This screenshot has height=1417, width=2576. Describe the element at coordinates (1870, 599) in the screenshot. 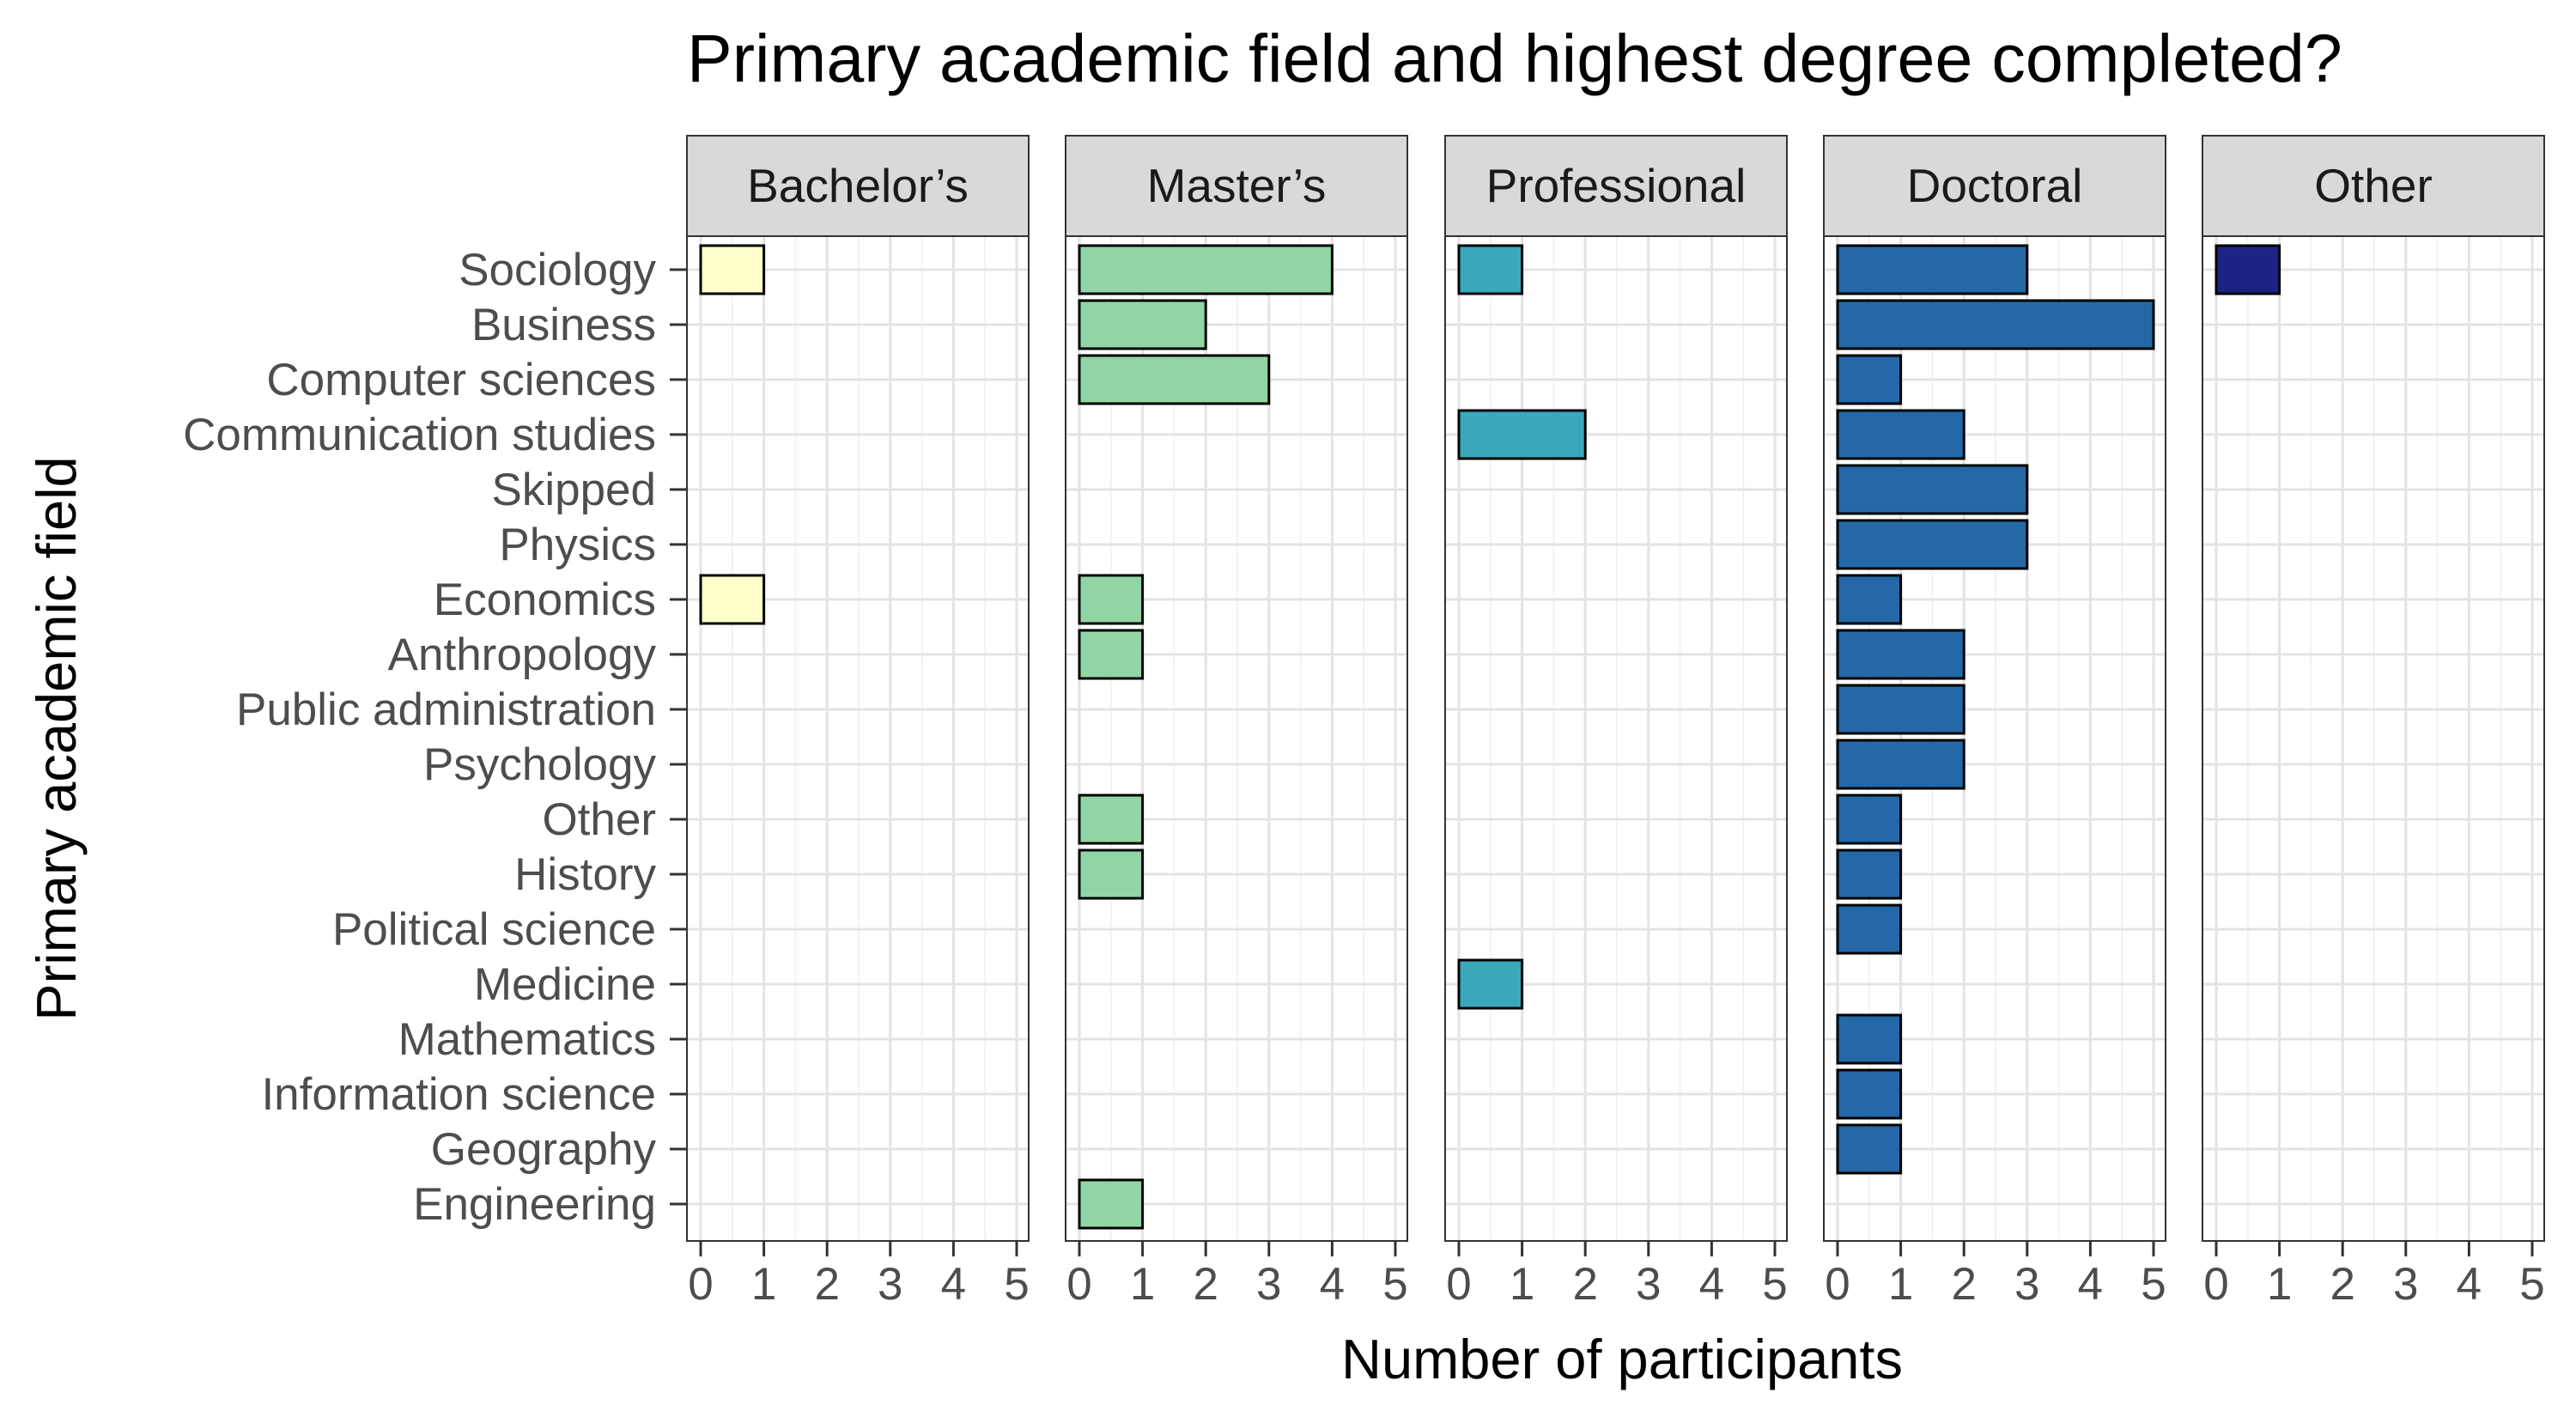

I see `bar-doctoral-economics` at that location.